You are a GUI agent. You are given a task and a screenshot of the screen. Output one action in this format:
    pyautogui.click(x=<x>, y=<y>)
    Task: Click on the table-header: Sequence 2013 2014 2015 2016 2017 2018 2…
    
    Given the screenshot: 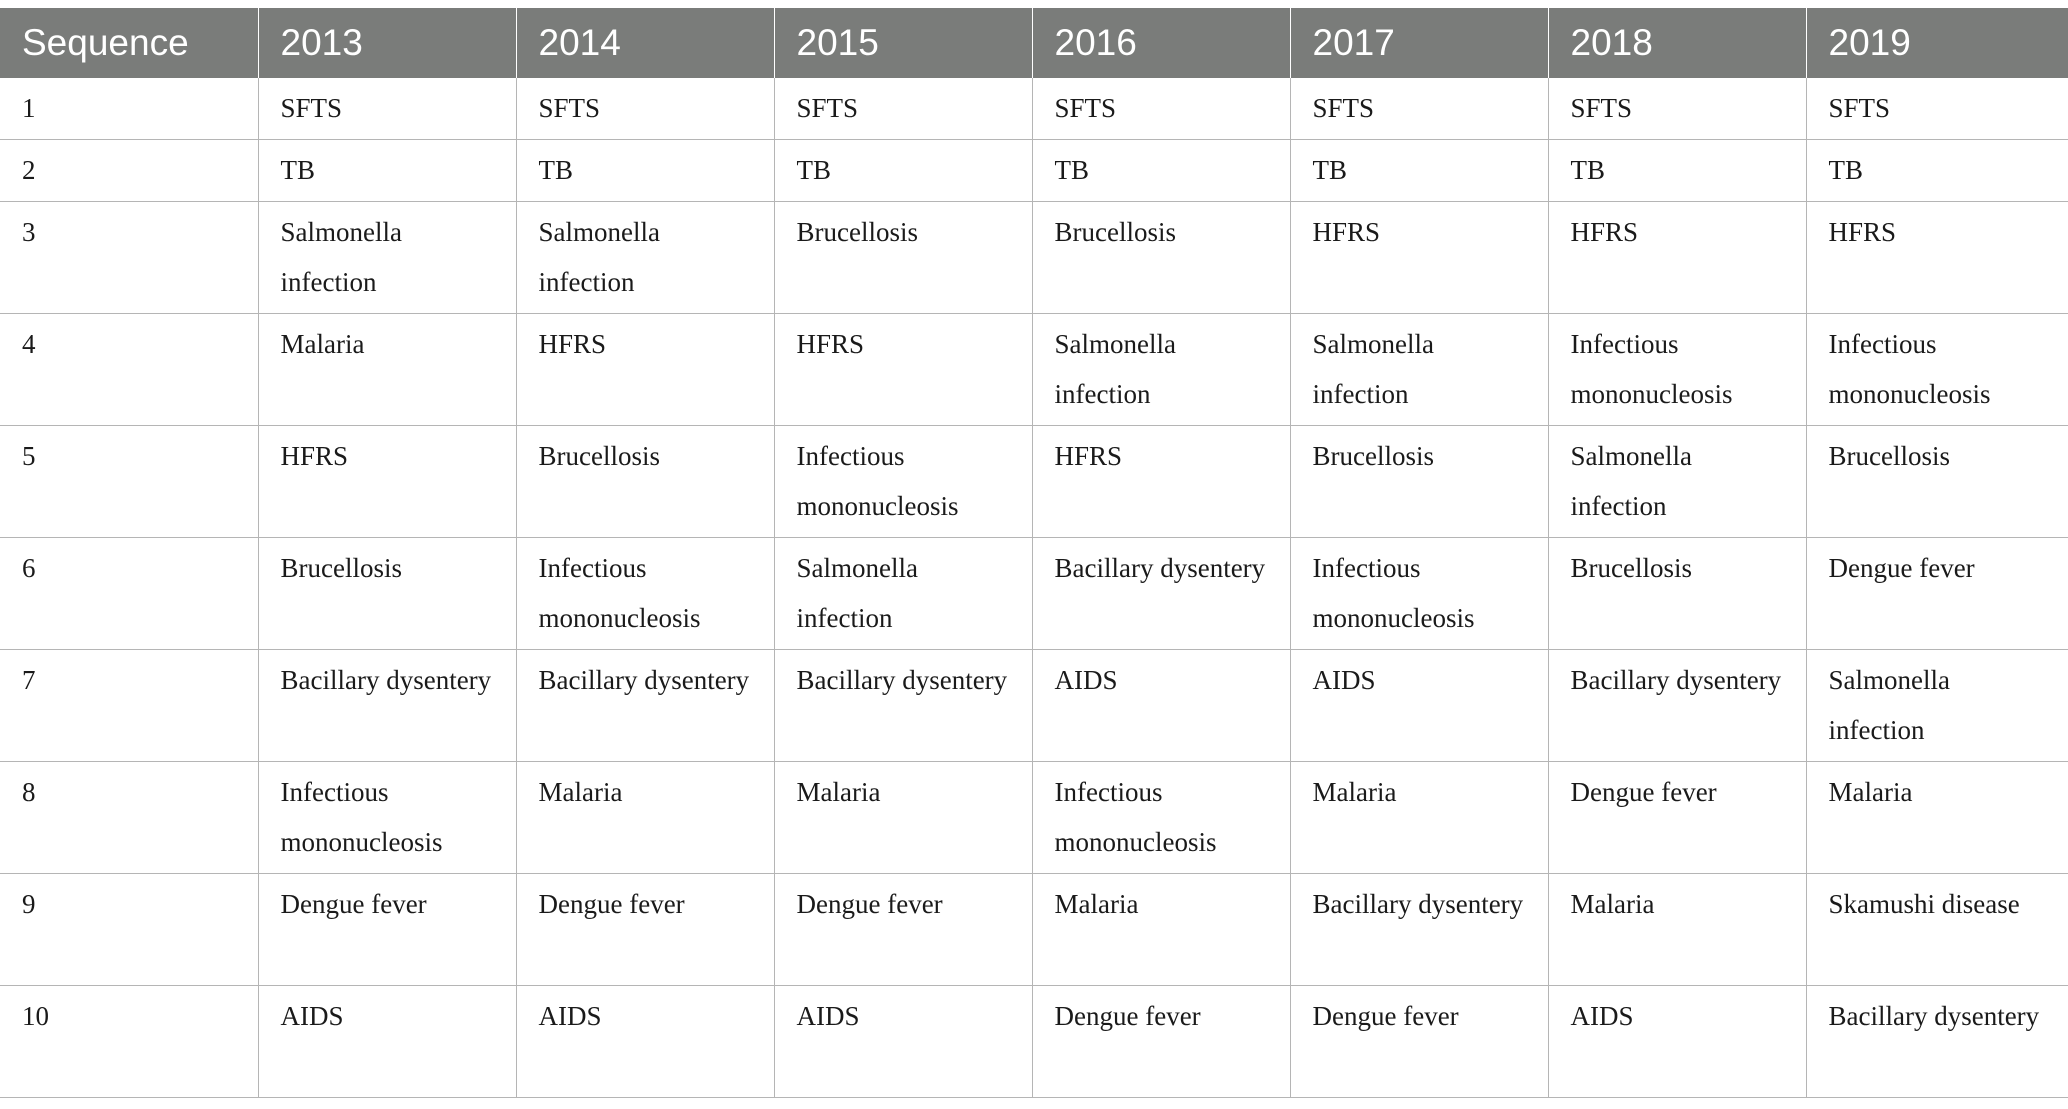 What is the action you would take?
    pyautogui.click(x=1034, y=43)
    